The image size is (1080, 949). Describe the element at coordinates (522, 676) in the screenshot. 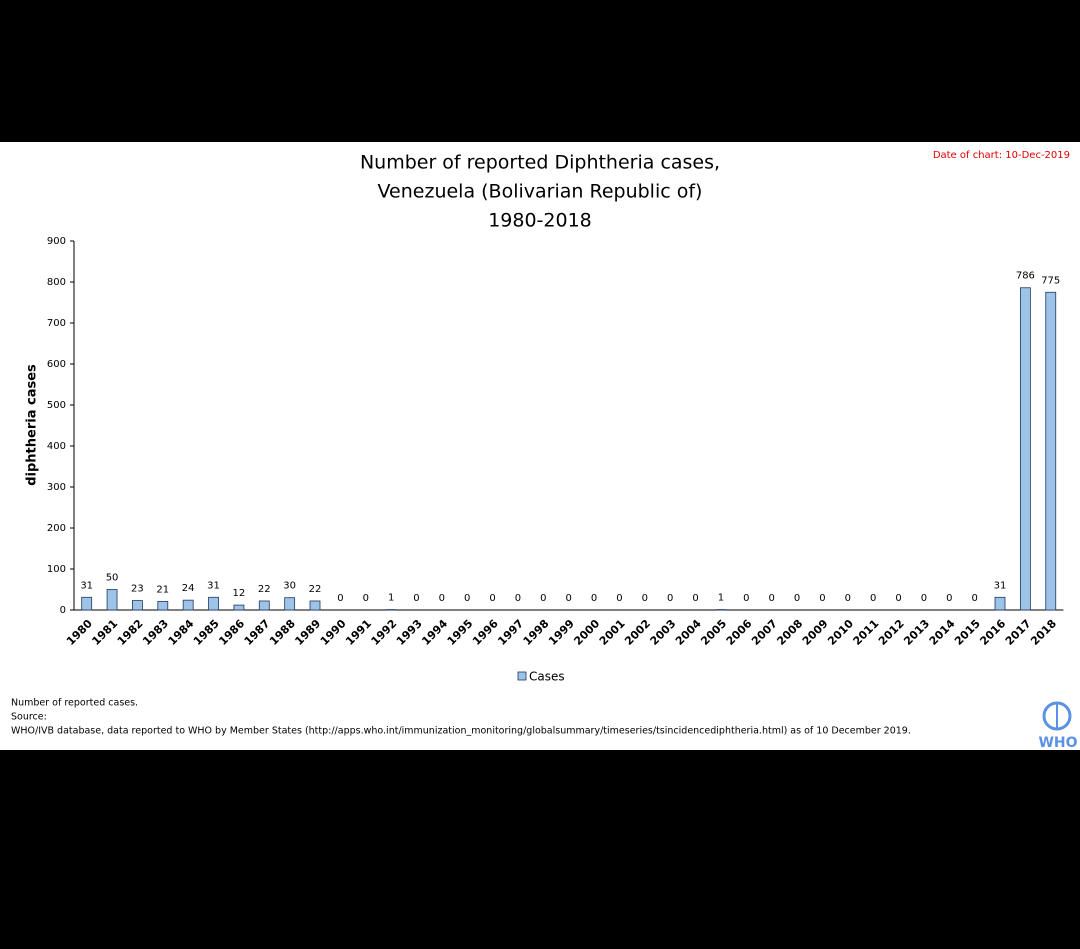

I see `legend-swatch` at that location.